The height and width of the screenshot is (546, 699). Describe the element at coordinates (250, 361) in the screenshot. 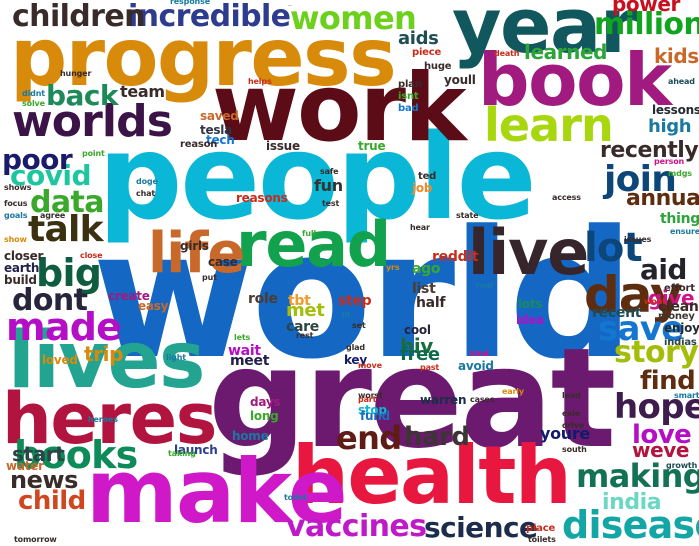

I see `word: meet` at that location.